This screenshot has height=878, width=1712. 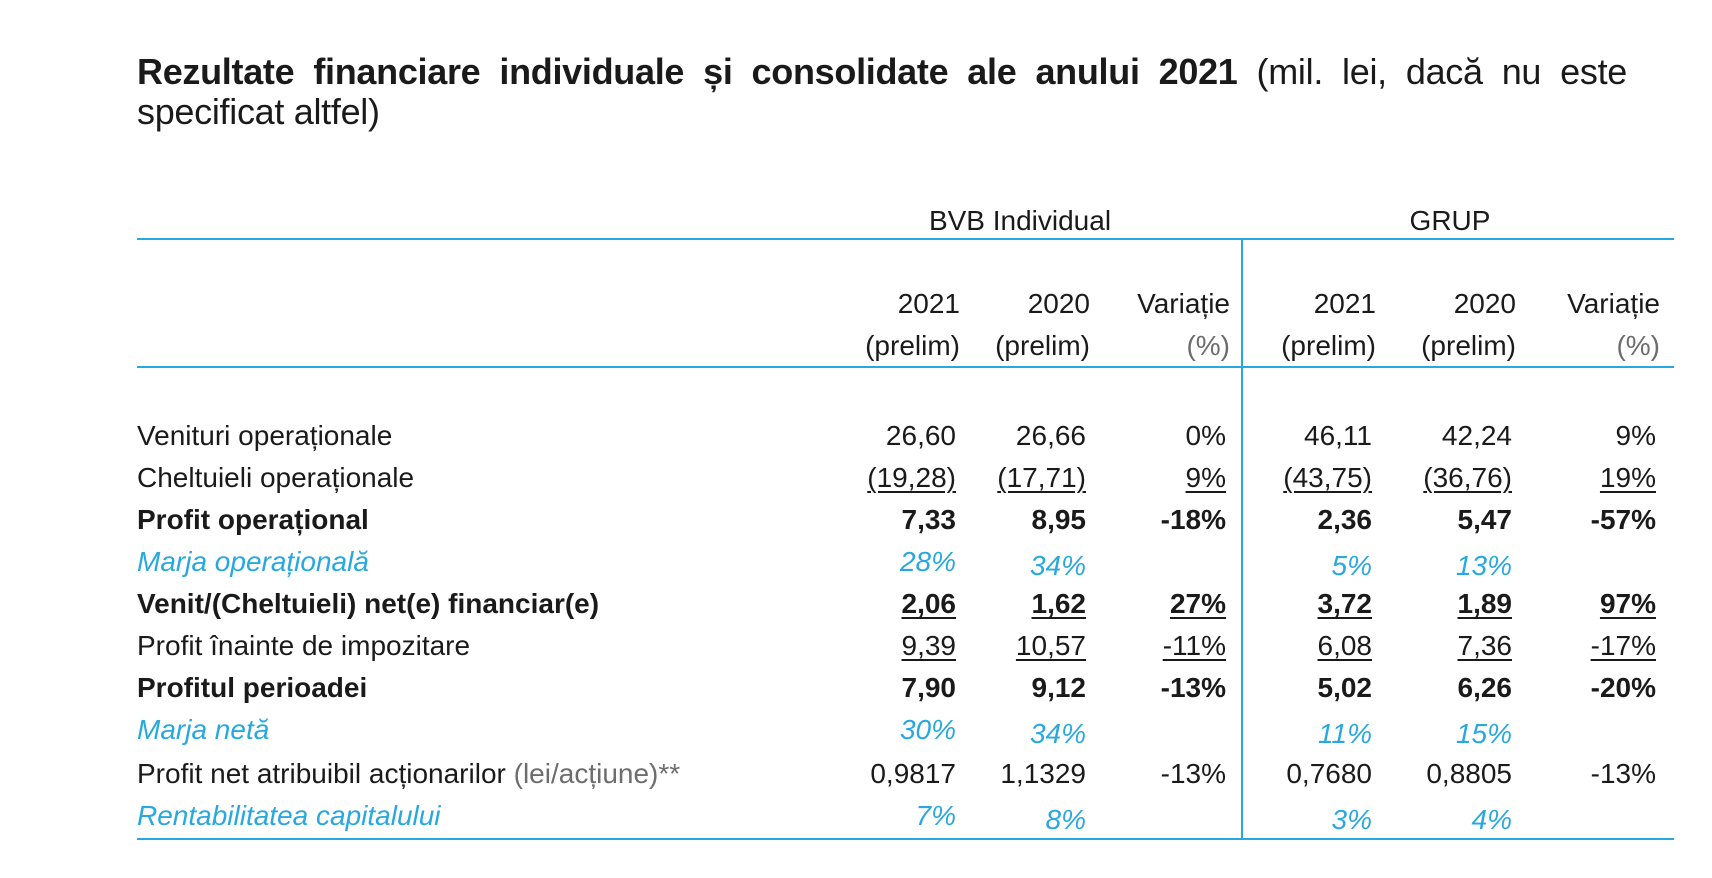 What do you see at coordinates (1485, 645) in the screenshot?
I see `table-cell: 7,36` at bounding box center [1485, 645].